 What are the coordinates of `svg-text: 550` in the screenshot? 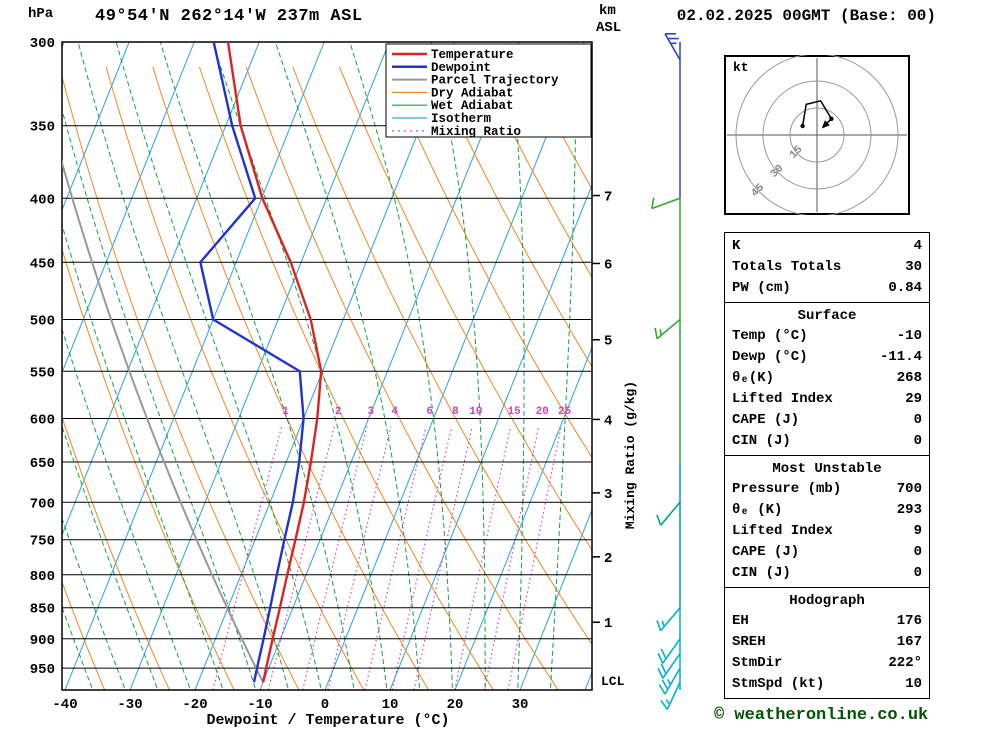 It's located at (42, 373).